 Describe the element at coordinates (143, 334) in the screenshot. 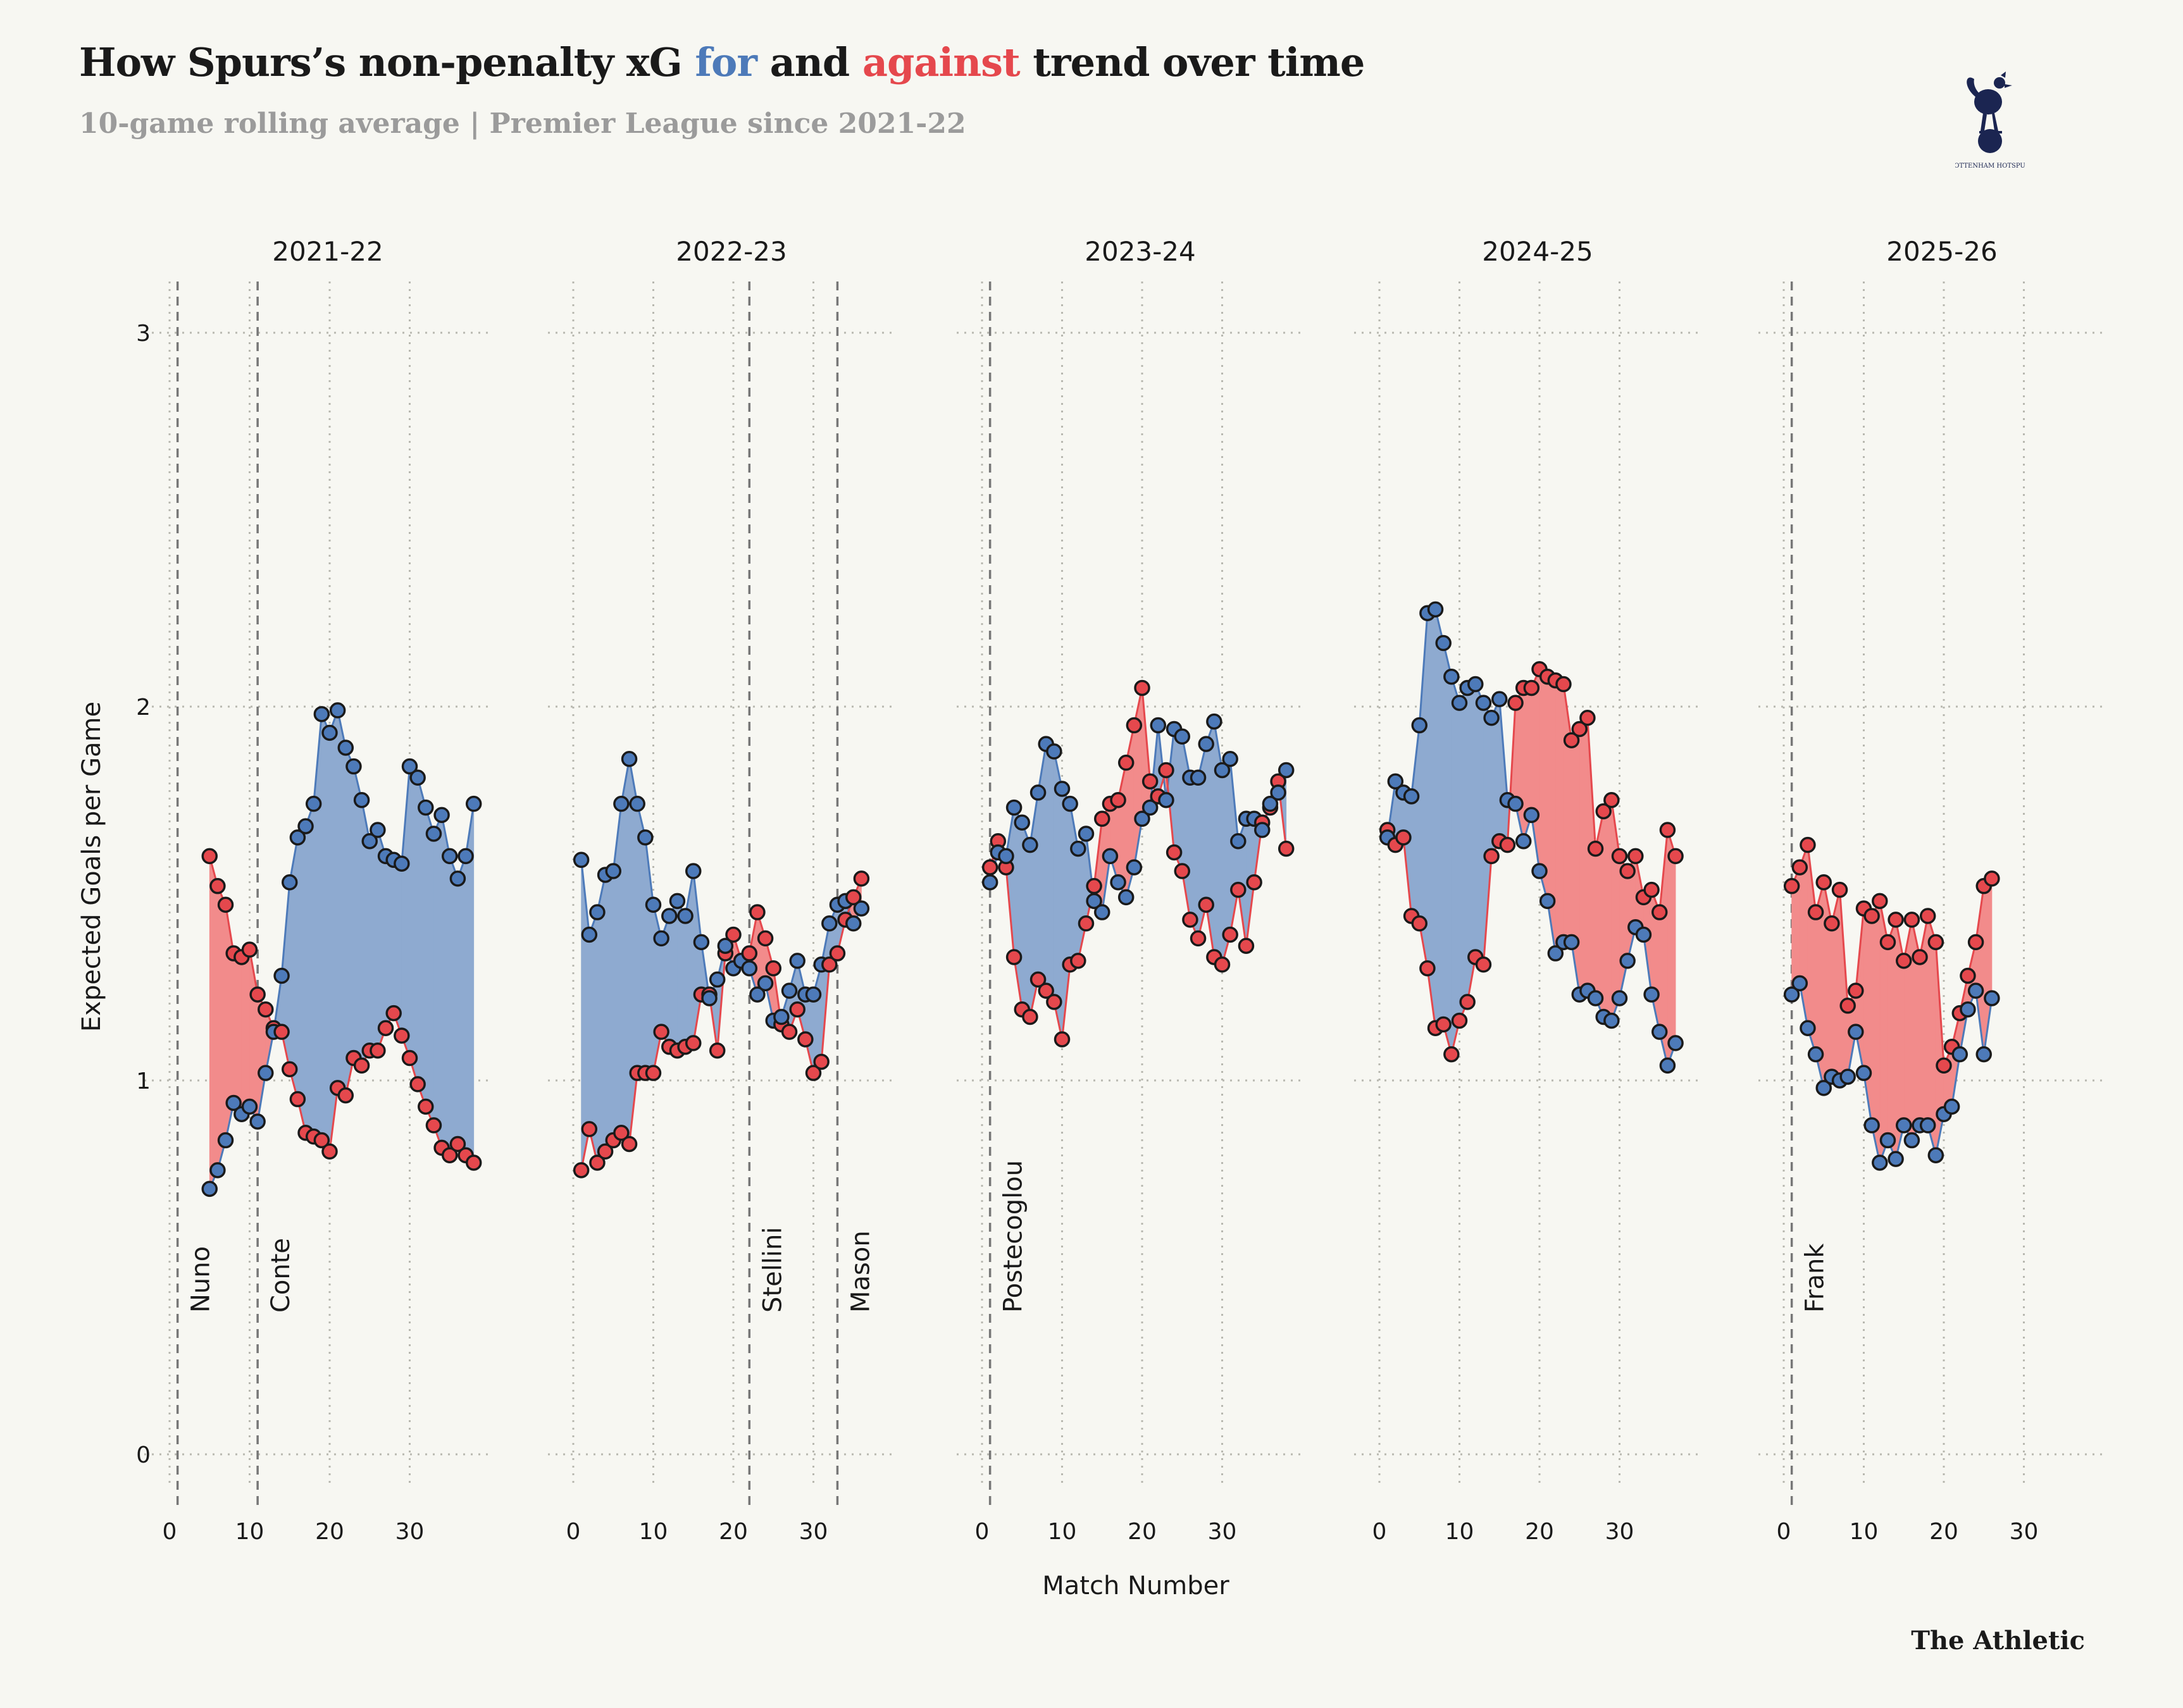

I see `y-tick-label: 3` at that location.